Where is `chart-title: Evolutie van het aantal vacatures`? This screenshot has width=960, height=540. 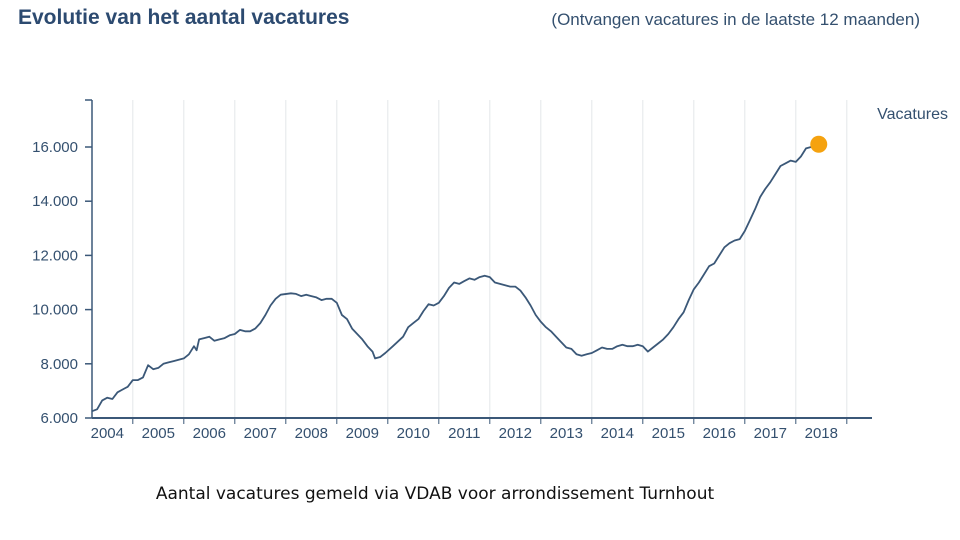
chart-title: Evolutie van het aantal vacatures is located at coordinates (184, 17).